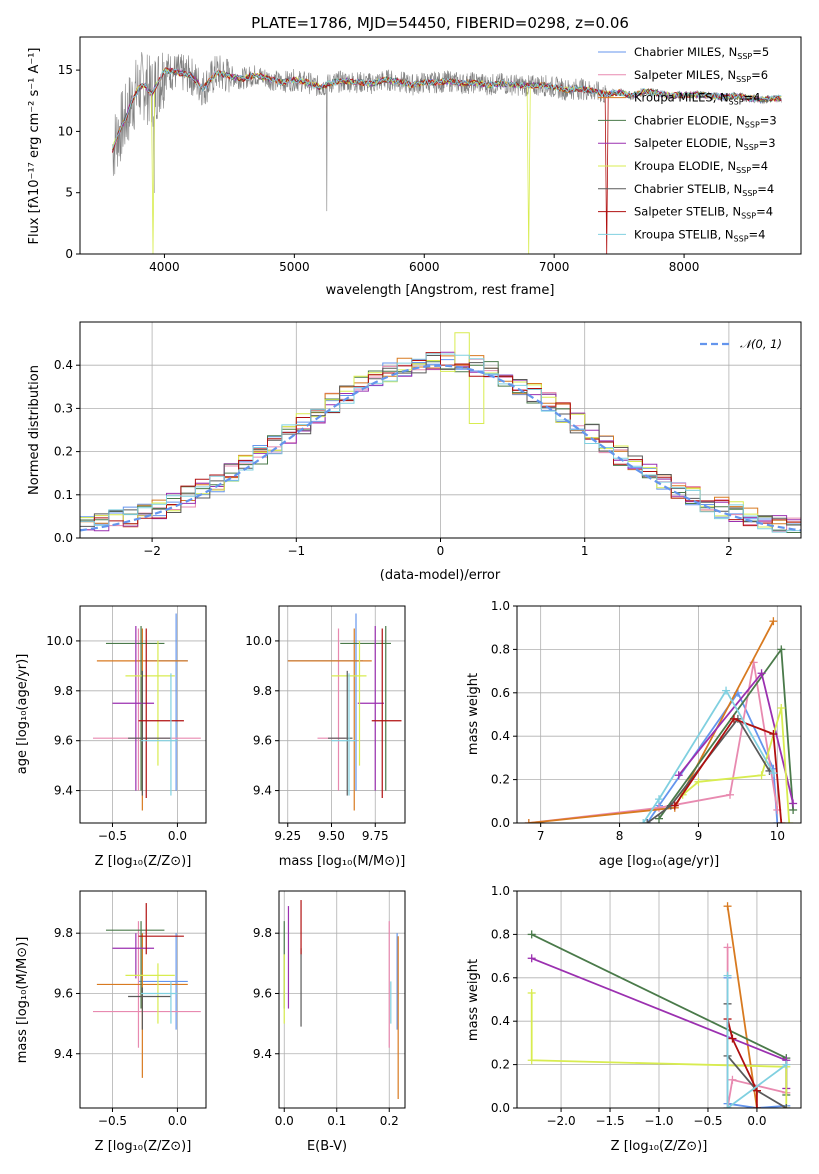 This screenshot has width=819, height=1174. What do you see at coordinates (294, 267) in the screenshot?
I see `spectrum-xtick-label-1: 5000` at bounding box center [294, 267].